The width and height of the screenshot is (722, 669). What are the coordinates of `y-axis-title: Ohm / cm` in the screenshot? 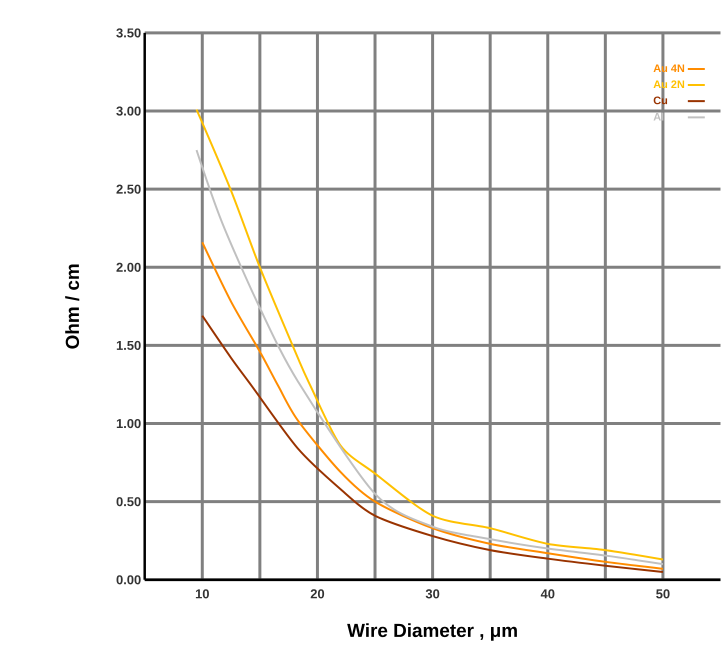 It's located at (72, 306).